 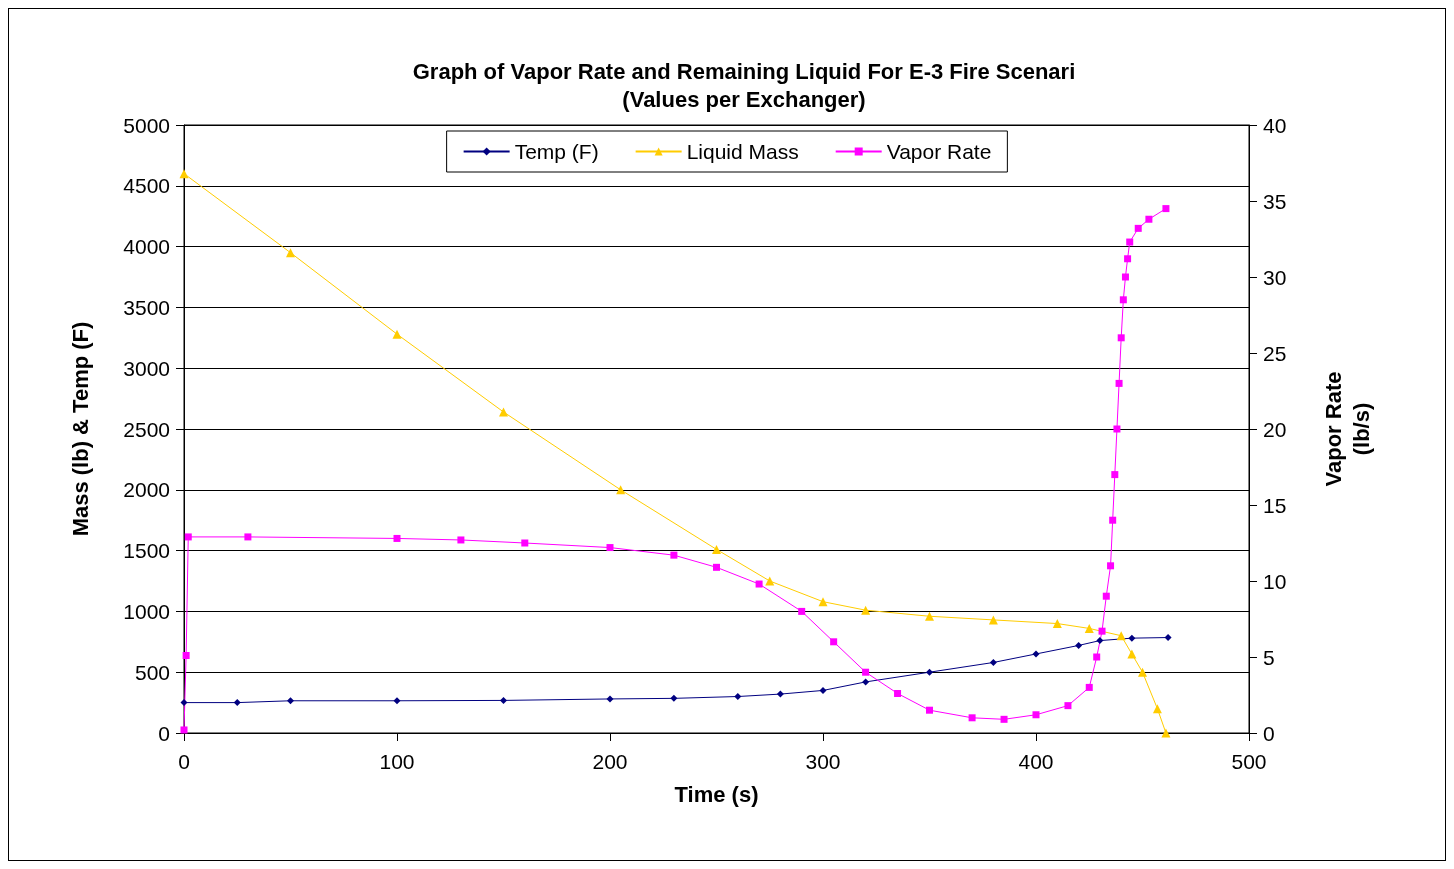 I want to click on y-tick-label: 4000, so click(x=146, y=247).